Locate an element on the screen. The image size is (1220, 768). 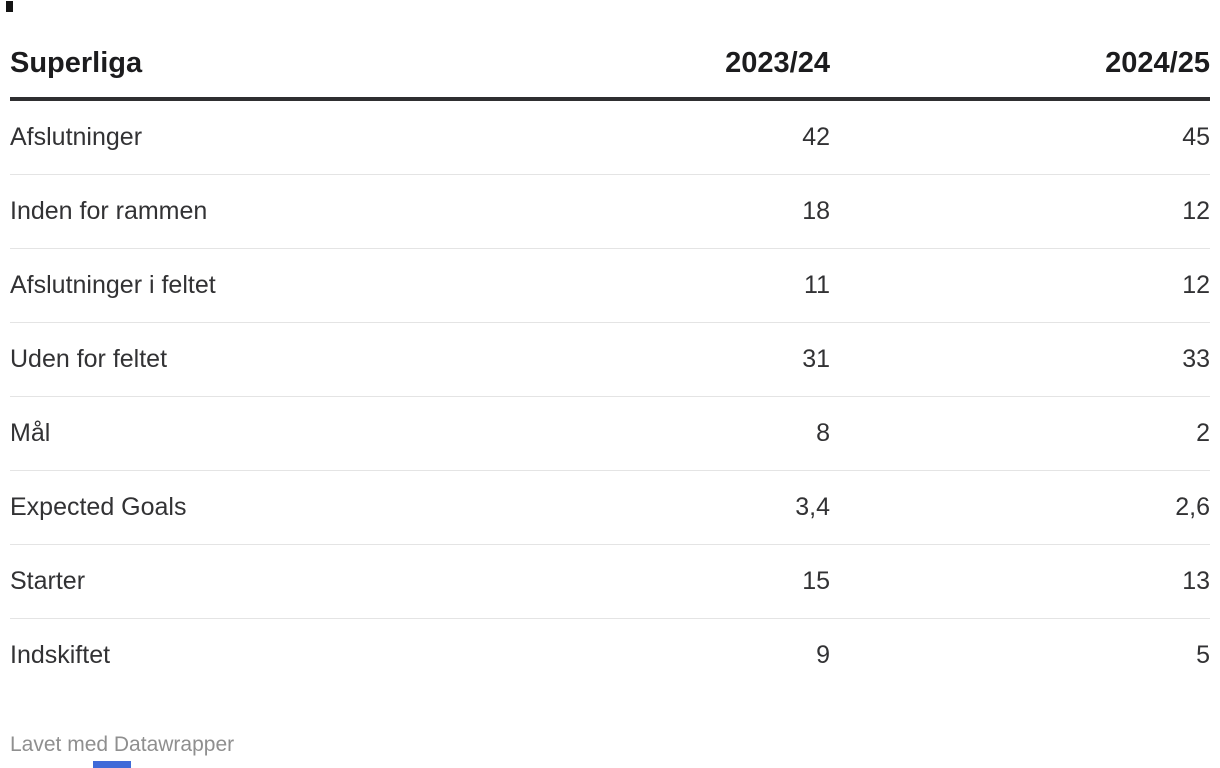
table-row: Mål 8 2 is located at coordinates (610, 434).